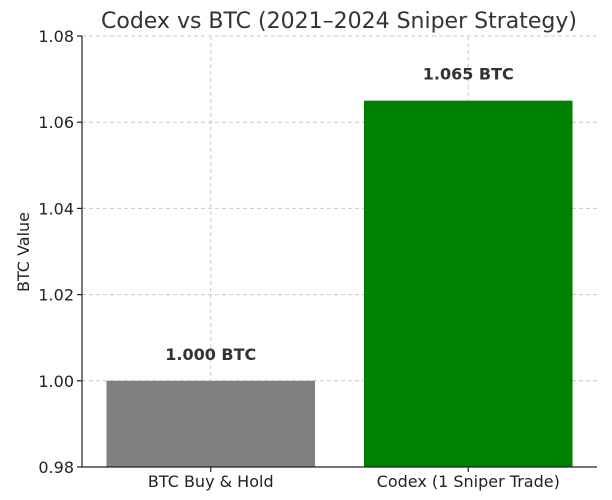 This screenshot has width=612, height=500. What do you see at coordinates (339, 21) in the screenshot?
I see `chart-title: Codex vs BTC (2021–2024 Sniper Strategy)` at bounding box center [339, 21].